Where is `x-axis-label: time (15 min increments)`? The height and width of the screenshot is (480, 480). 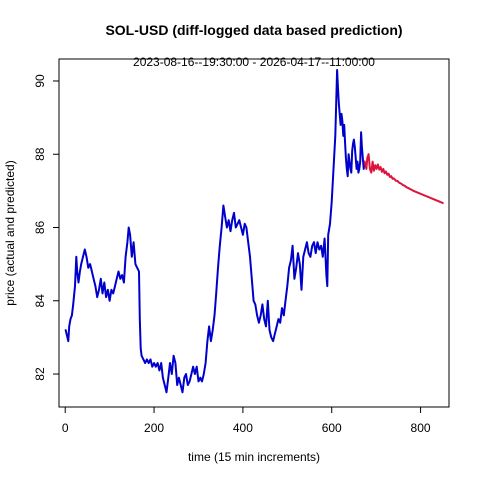
x-axis-label: time (15 min increments) is located at coordinates (254, 457).